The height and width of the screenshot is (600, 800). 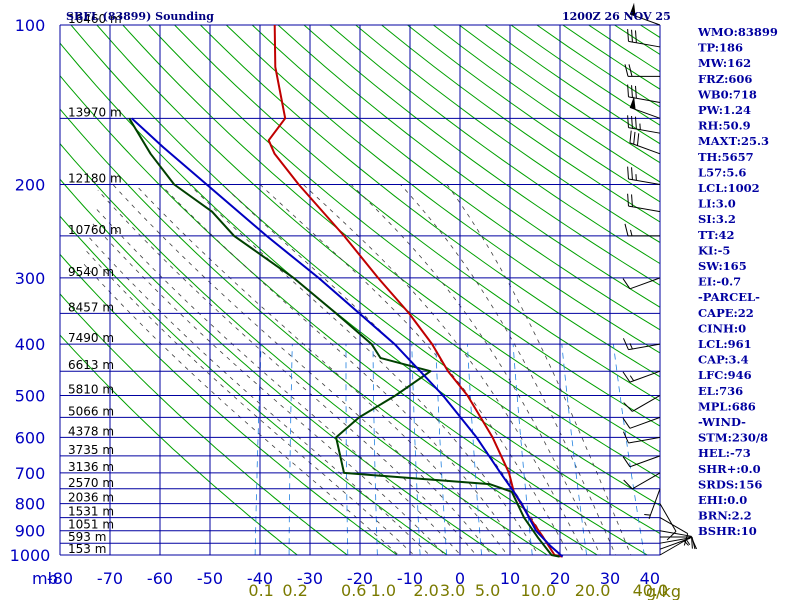 What do you see at coordinates (647, 514) in the screenshot?
I see `wind-barb-half-flag` at bounding box center [647, 514].